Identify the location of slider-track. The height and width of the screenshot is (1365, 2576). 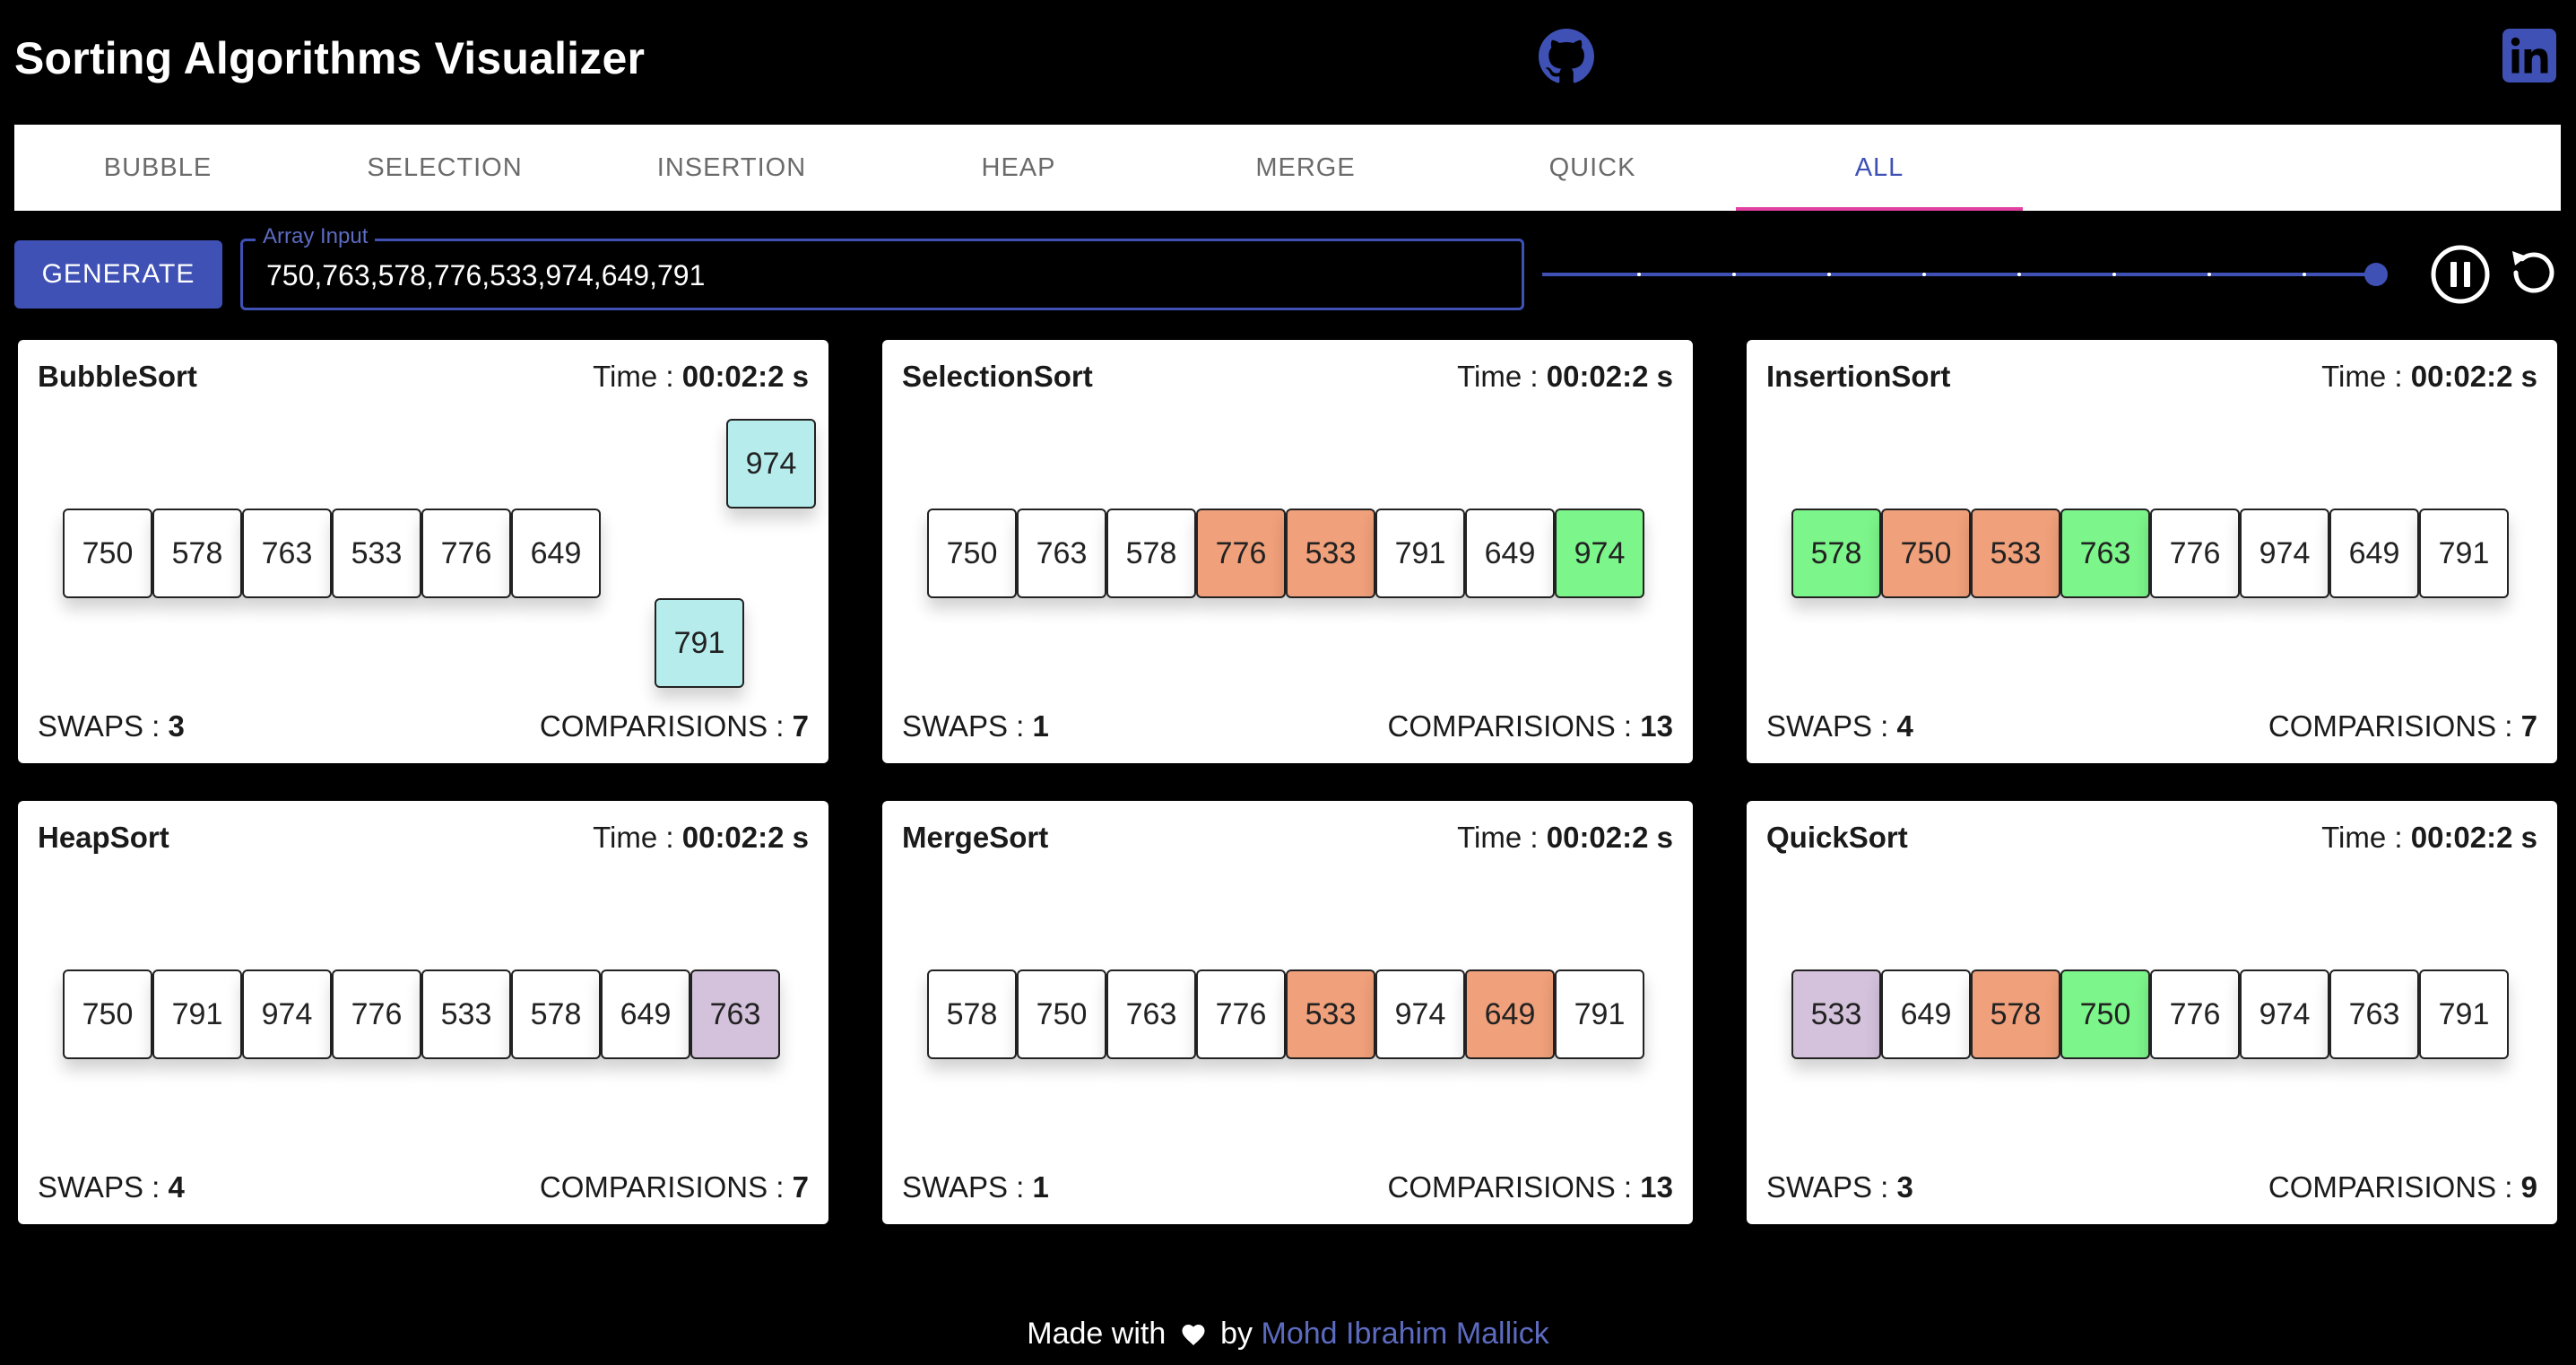
(1964, 274).